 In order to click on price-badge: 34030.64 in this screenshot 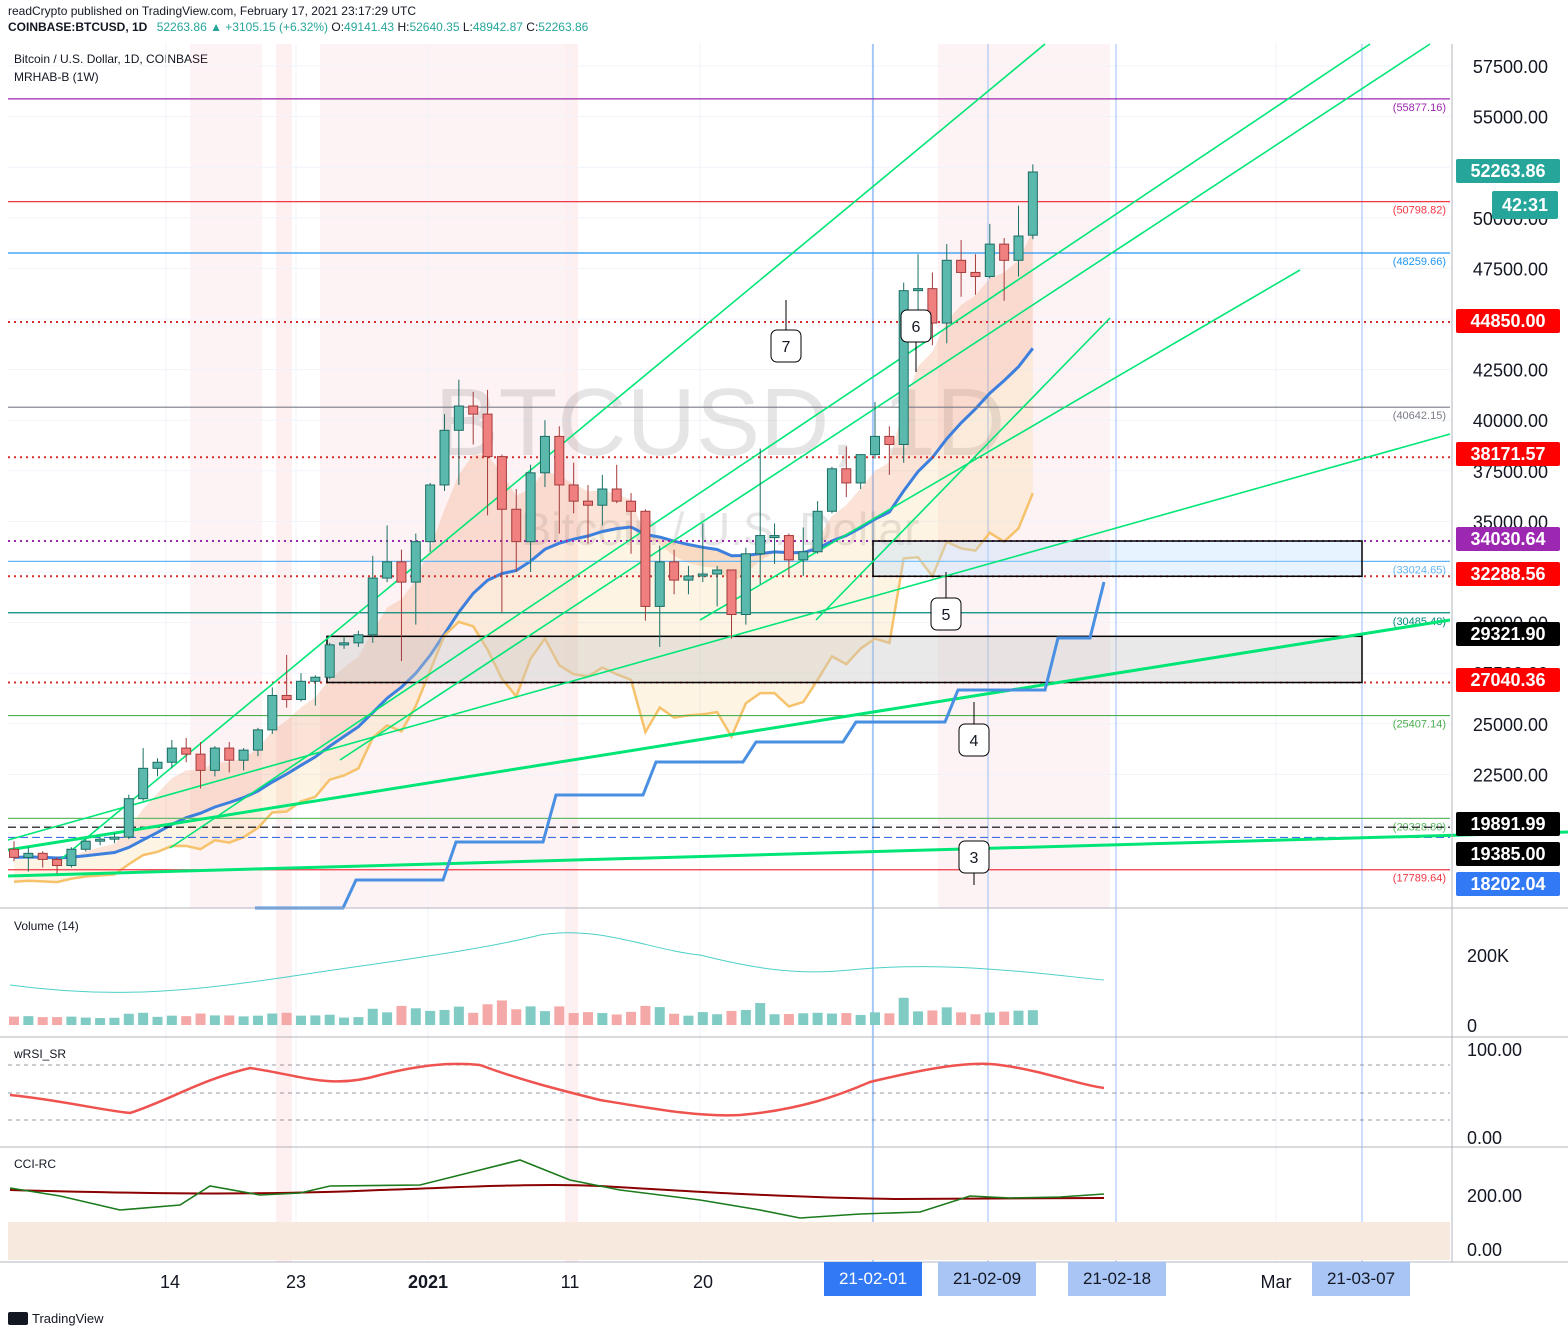, I will do `click(1508, 539)`.